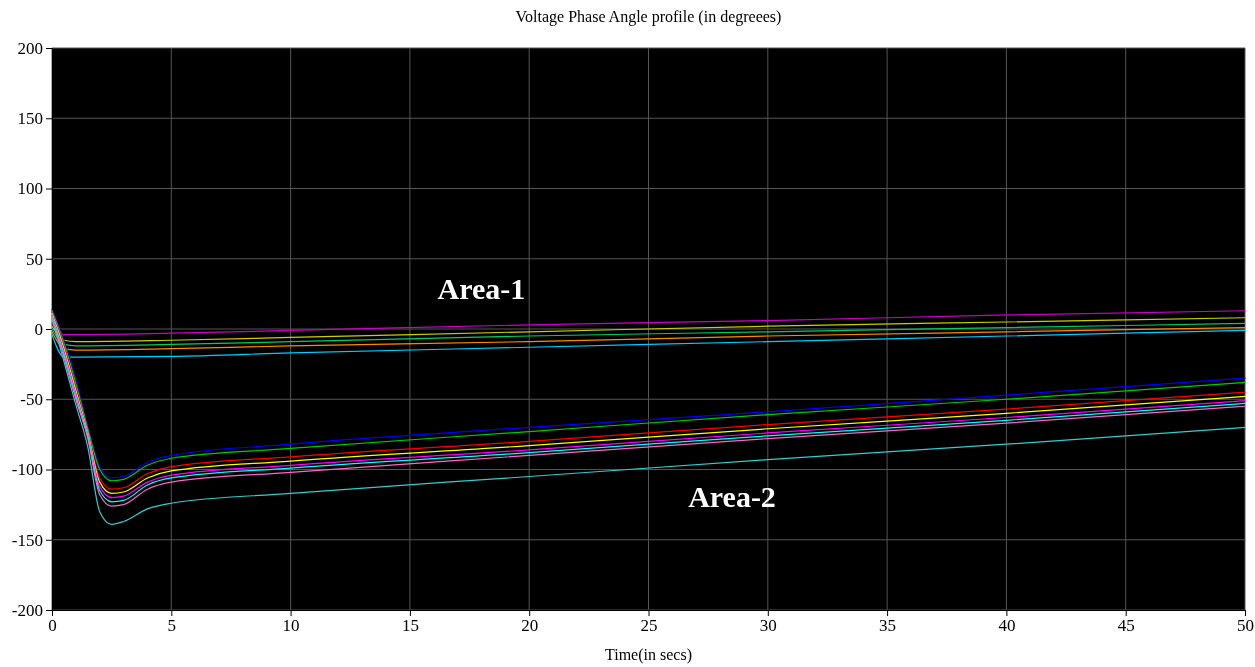 This screenshot has height=667, width=1255. Describe the element at coordinates (38, 329) in the screenshot. I see `y-tick-label: 0` at that location.